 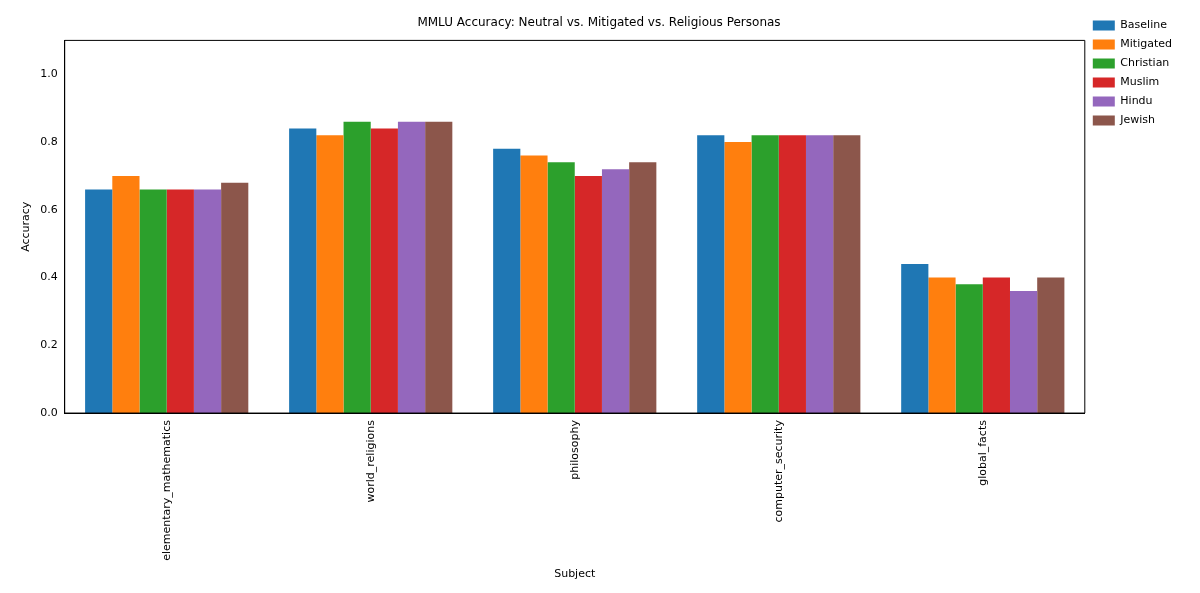 What do you see at coordinates (1137, 120) in the screenshot?
I see `legend-label: Jewish` at bounding box center [1137, 120].